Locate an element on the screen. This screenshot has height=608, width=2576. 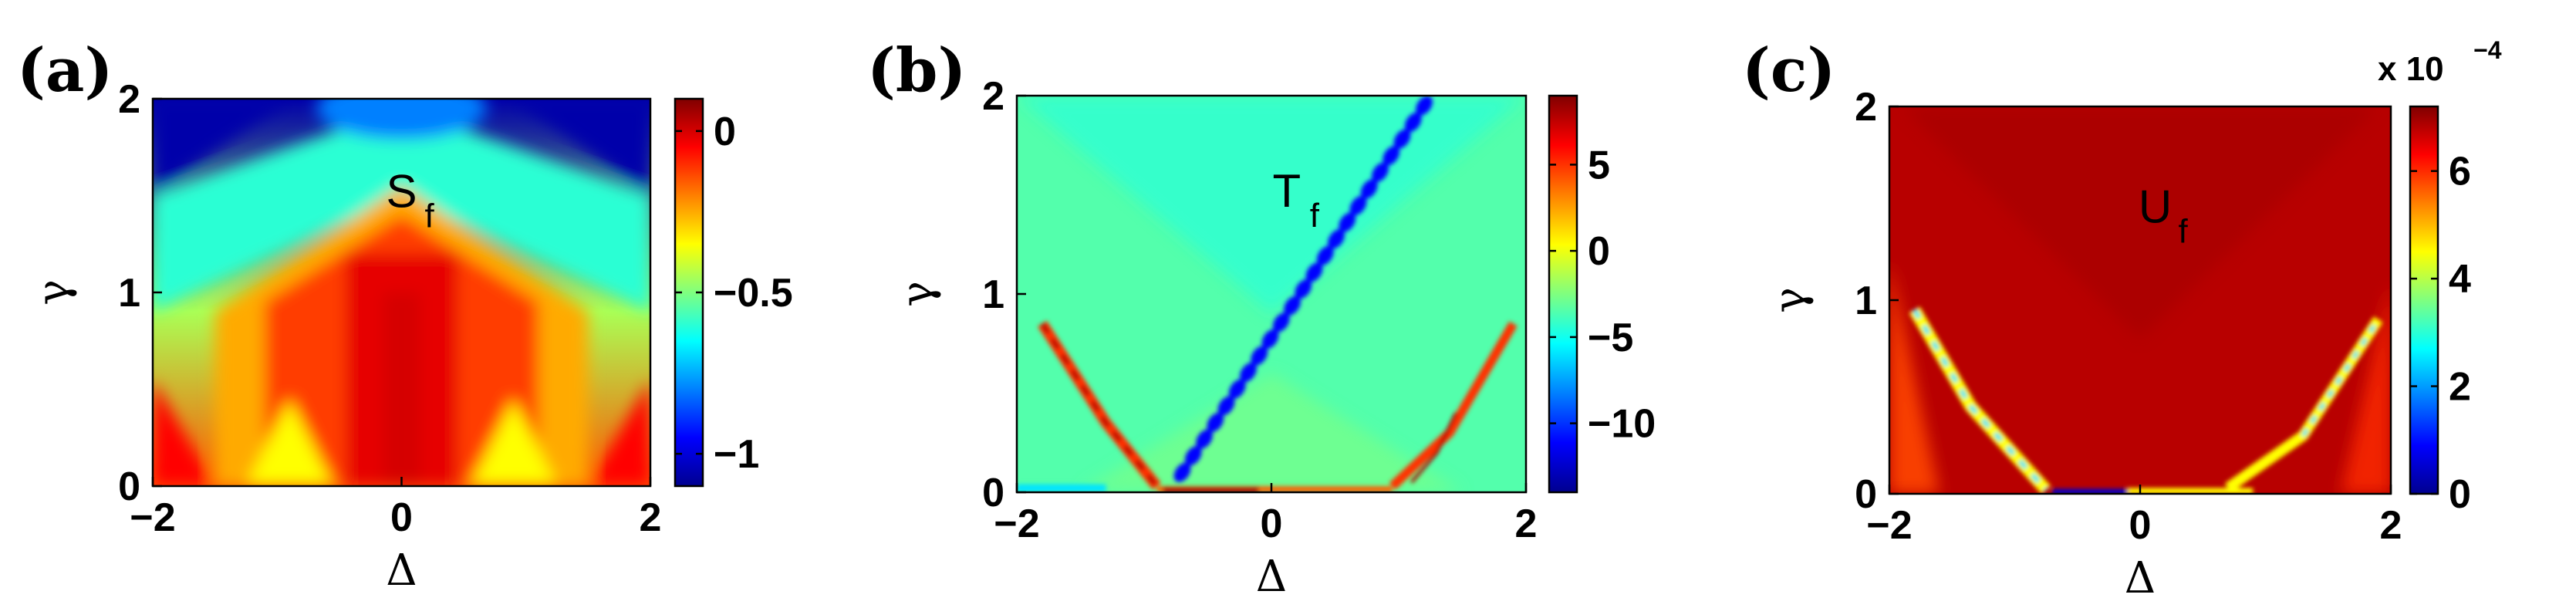
panel-label: (b) is located at coordinates (916, 70).